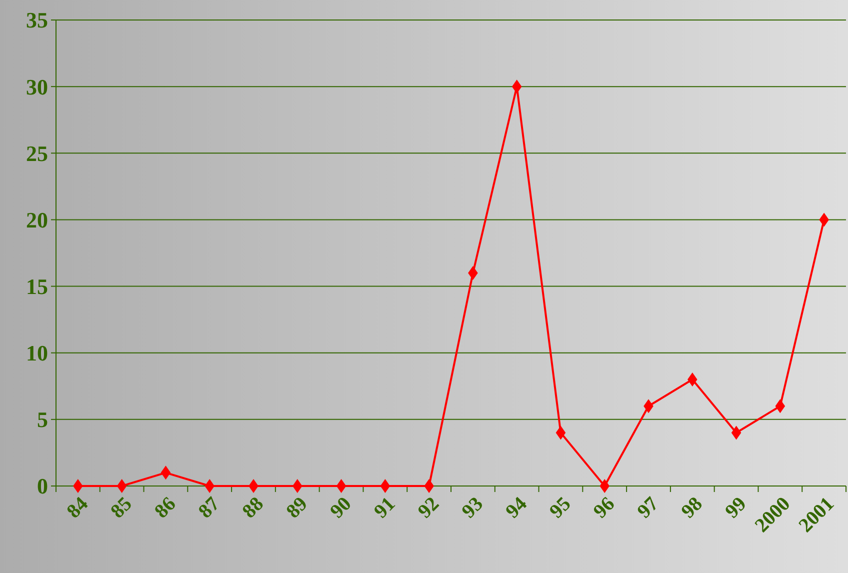 This screenshot has height=573, width=848. I want to click on y-tick-label: 0, so click(42, 486).